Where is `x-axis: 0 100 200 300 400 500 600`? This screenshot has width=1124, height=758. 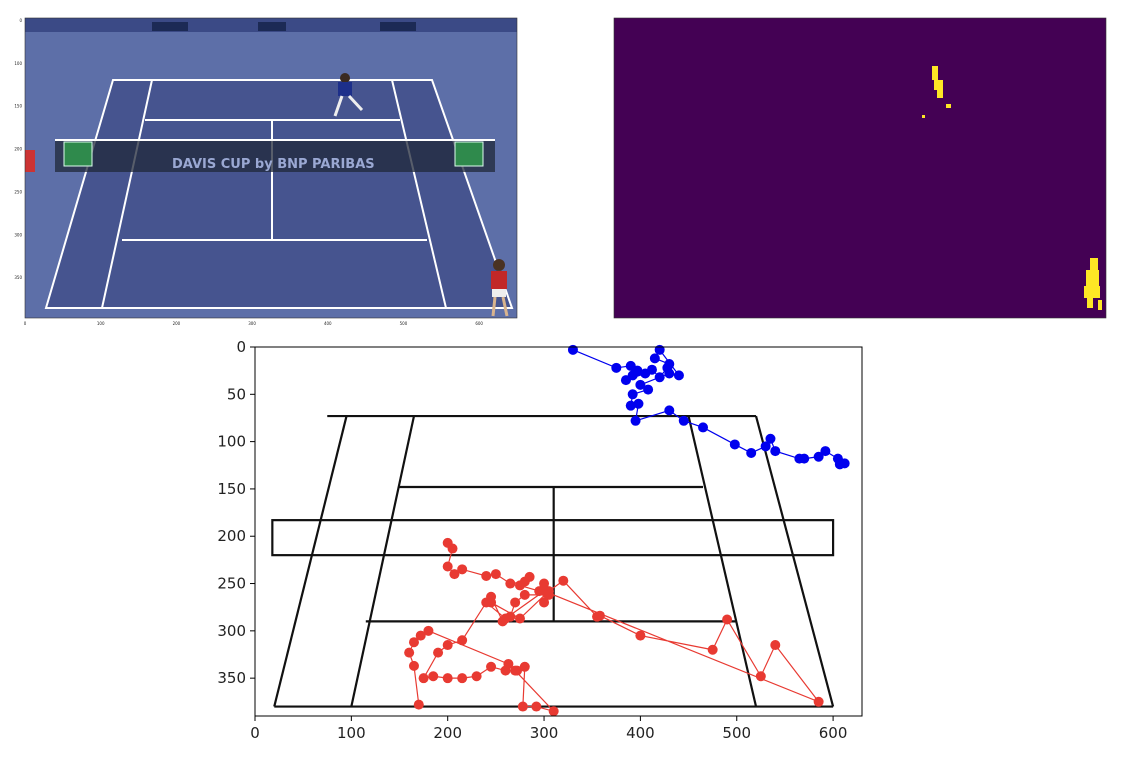 x-axis: 0 100 200 300 400 500 600 is located at coordinates (548, 729).